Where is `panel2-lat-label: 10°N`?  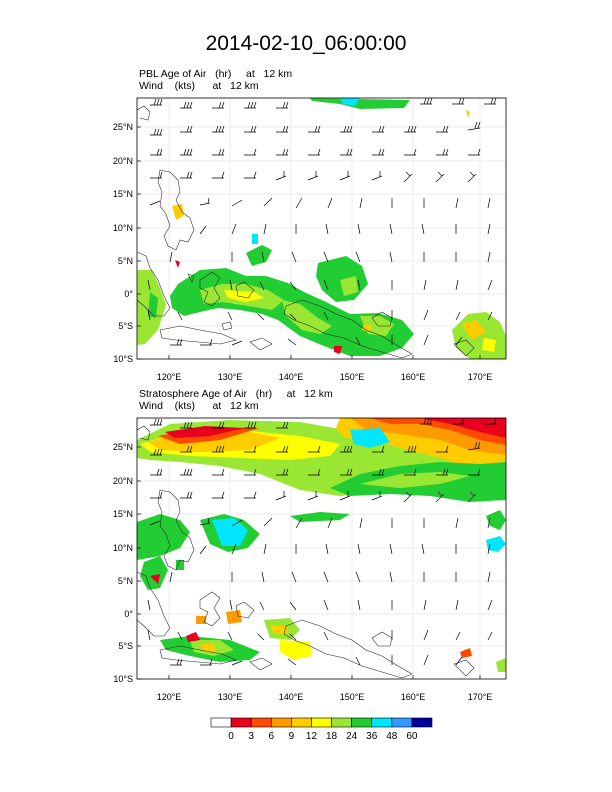 panel2-lat-label: 10°N is located at coordinates (123, 548).